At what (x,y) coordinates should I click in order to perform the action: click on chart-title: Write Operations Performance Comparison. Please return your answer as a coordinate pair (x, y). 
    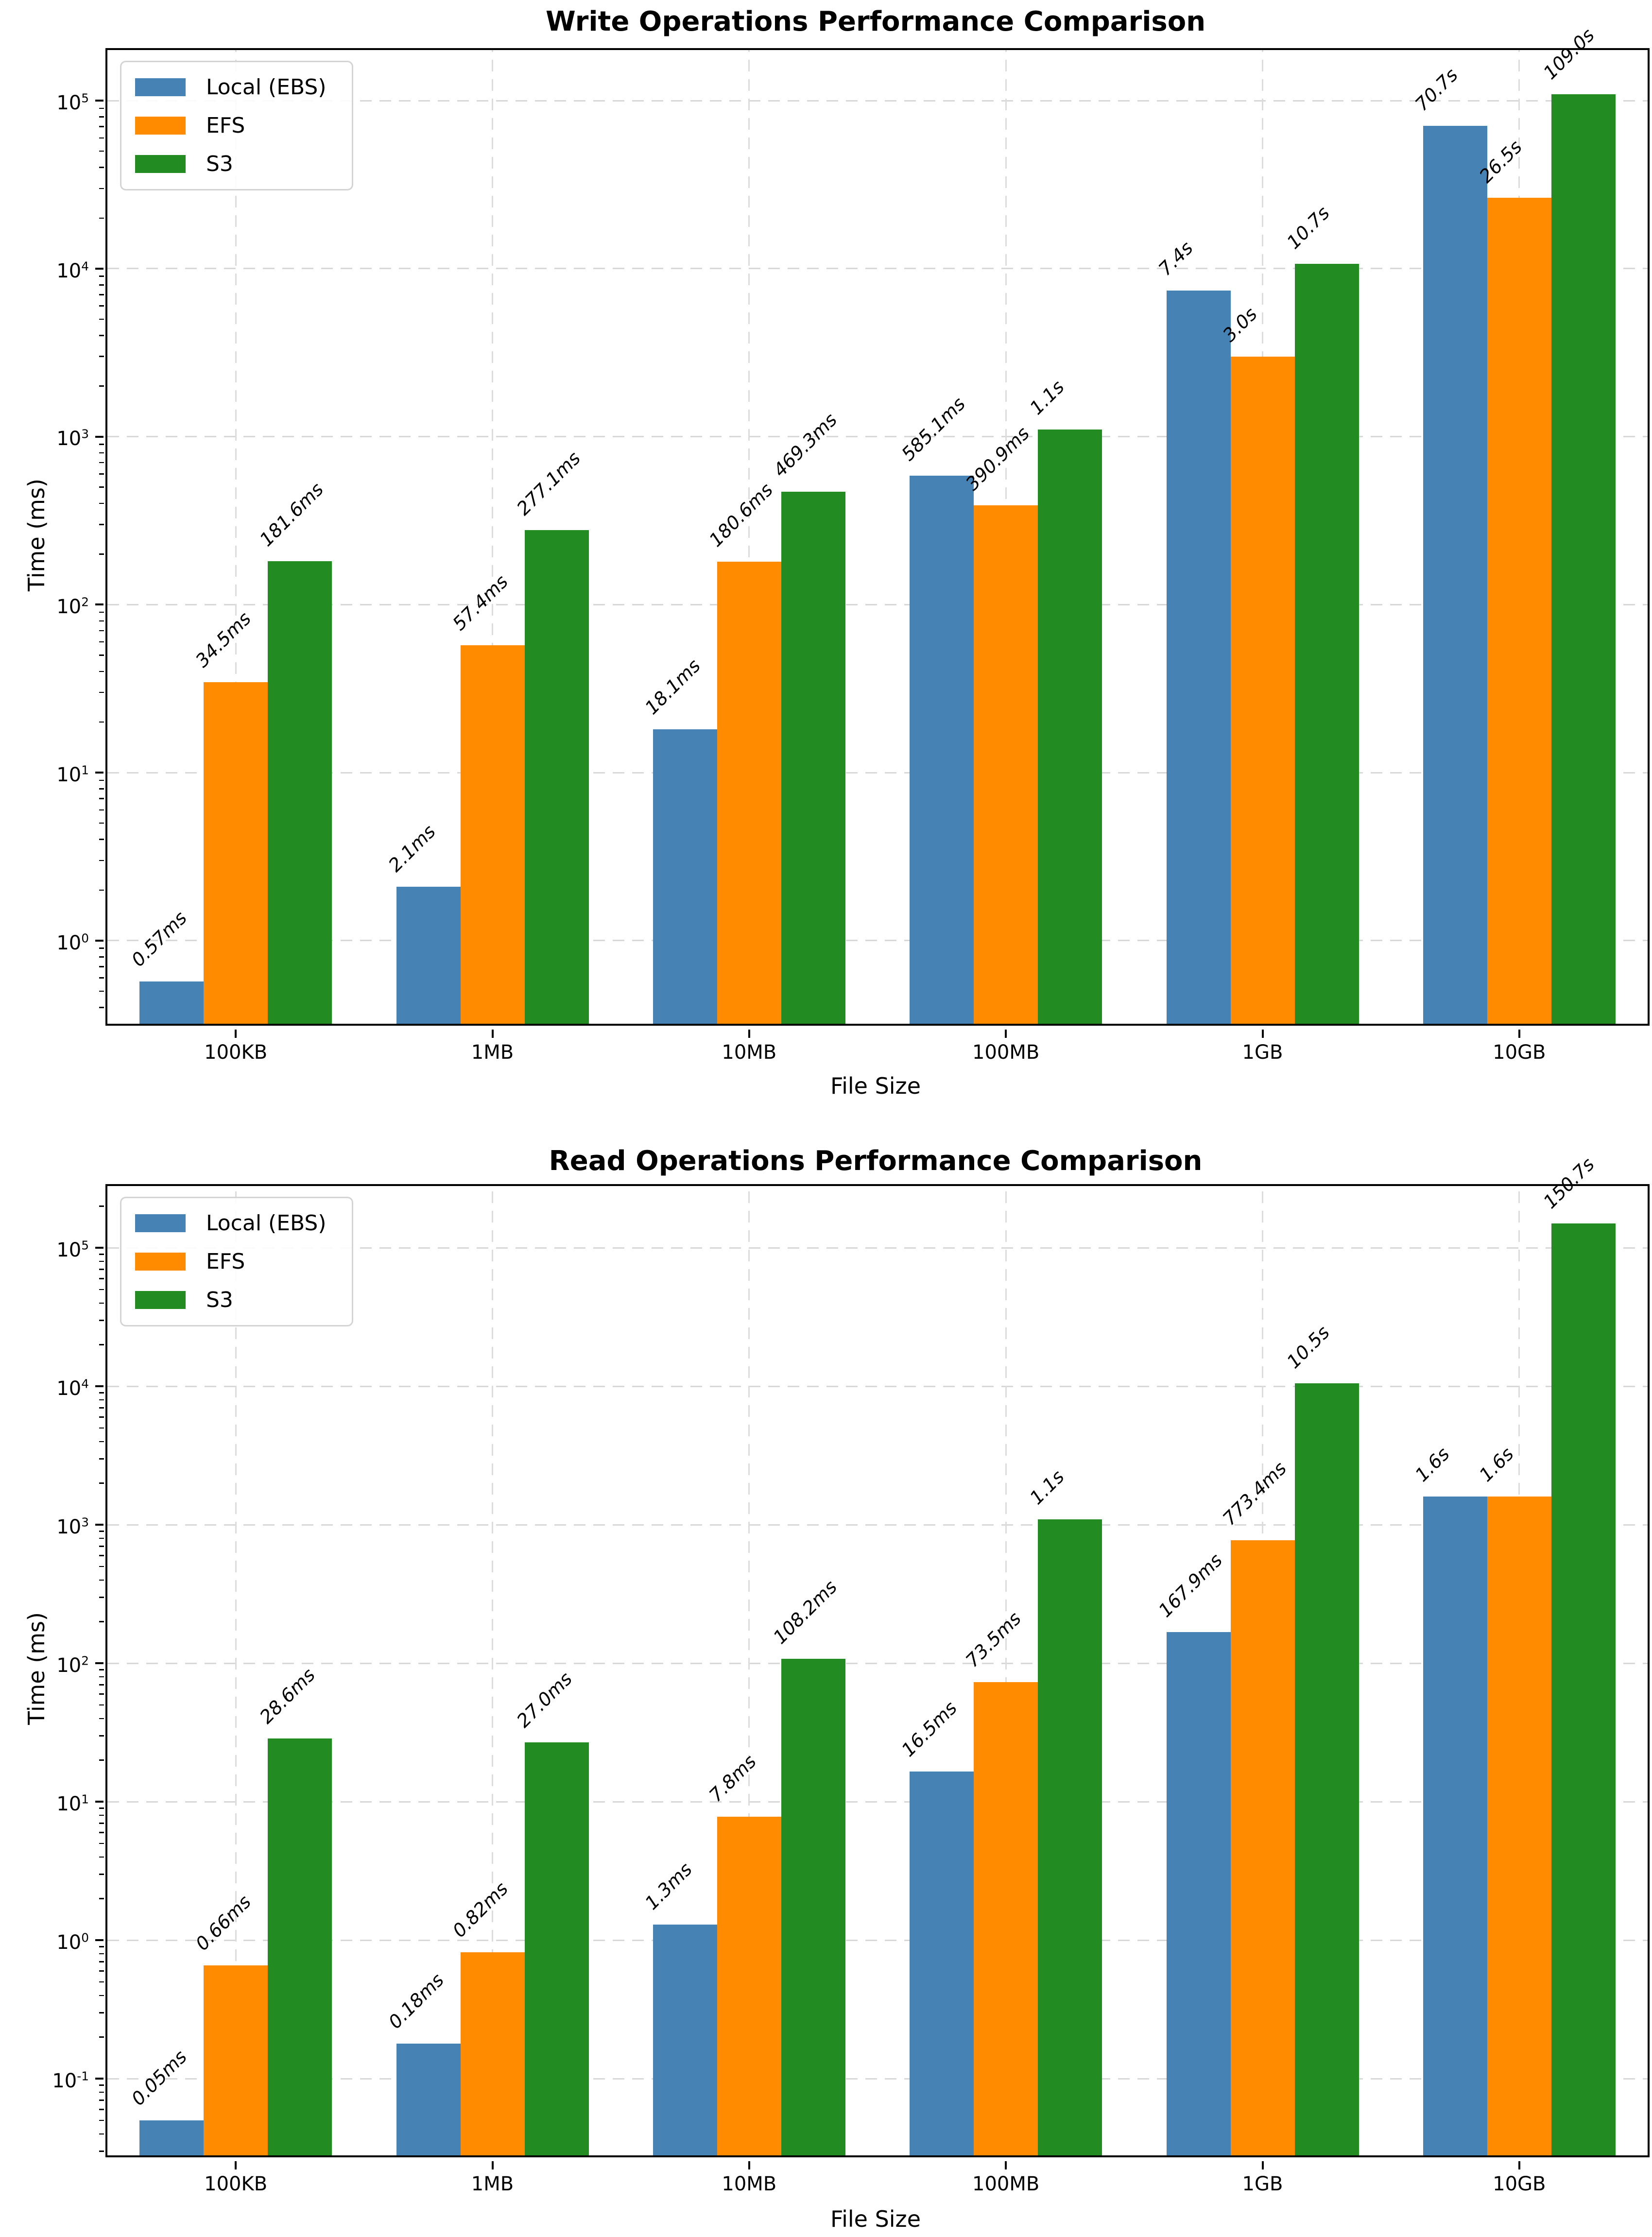
    Looking at the image, I should click on (876, 22).